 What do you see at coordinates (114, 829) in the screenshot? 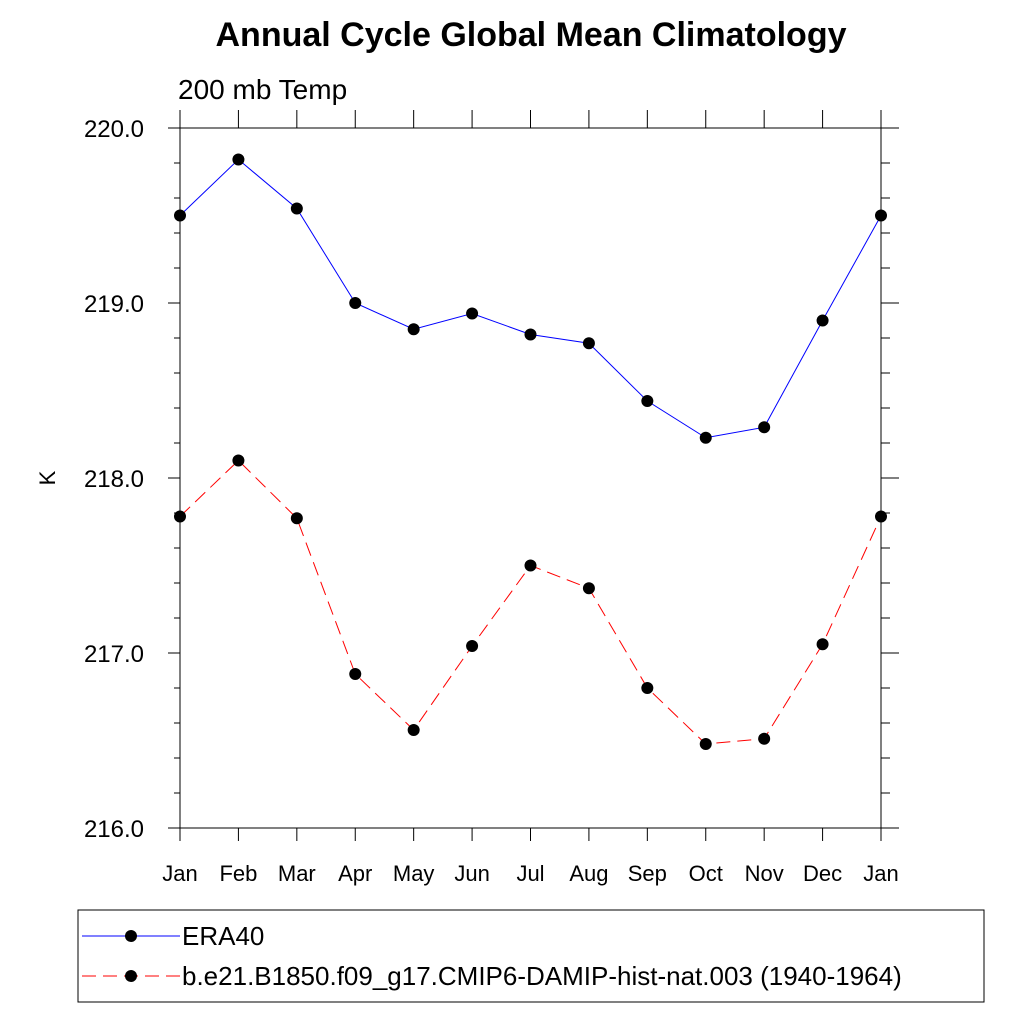
I see `y-tick-label: 216.0` at bounding box center [114, 829].